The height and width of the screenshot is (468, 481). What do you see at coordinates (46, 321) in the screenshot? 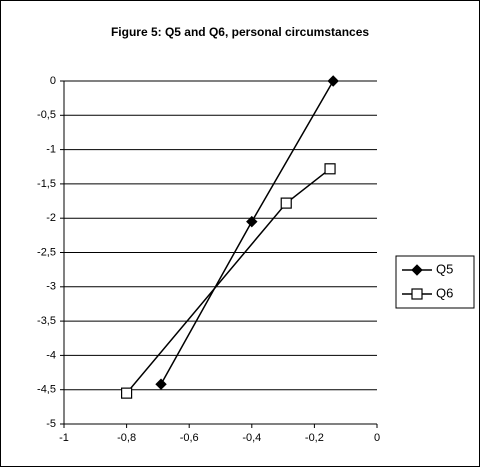
I see `y-tick-label: -3,5` at bounding box center [46, 321].